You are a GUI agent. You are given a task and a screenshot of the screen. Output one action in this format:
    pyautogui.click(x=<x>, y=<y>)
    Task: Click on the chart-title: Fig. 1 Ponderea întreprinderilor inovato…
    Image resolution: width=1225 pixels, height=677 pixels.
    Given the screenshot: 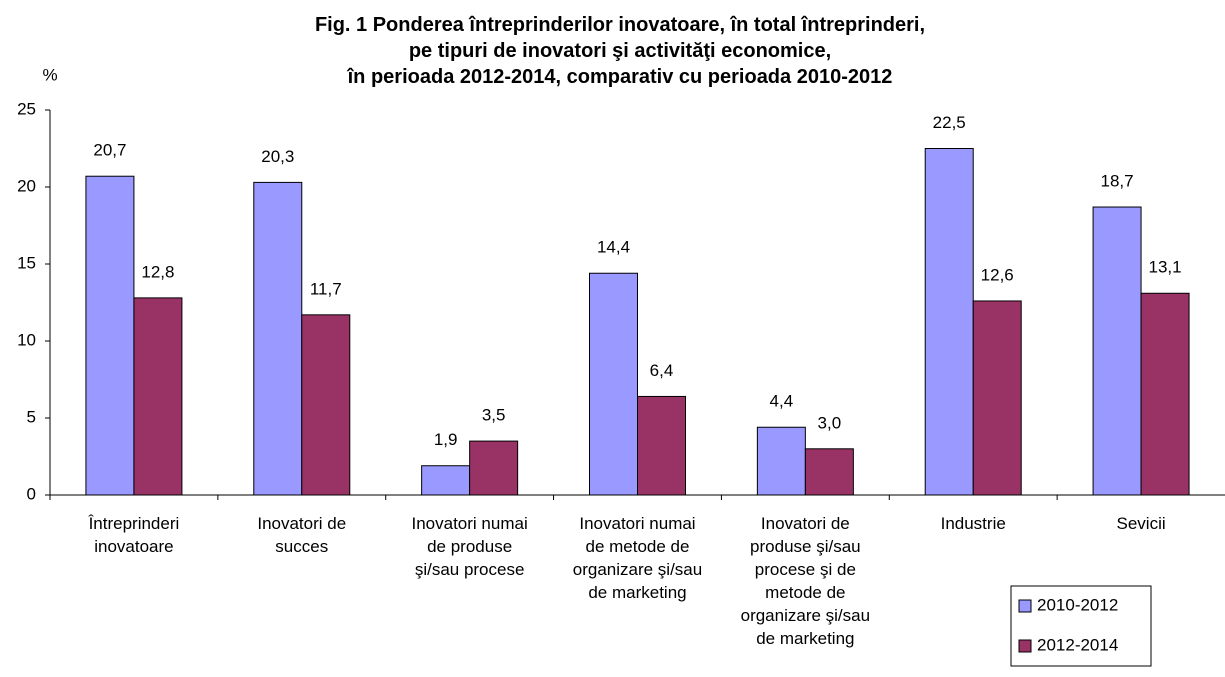 What is the action you would take?
    pyautogui.click(x=620, y=51)
    